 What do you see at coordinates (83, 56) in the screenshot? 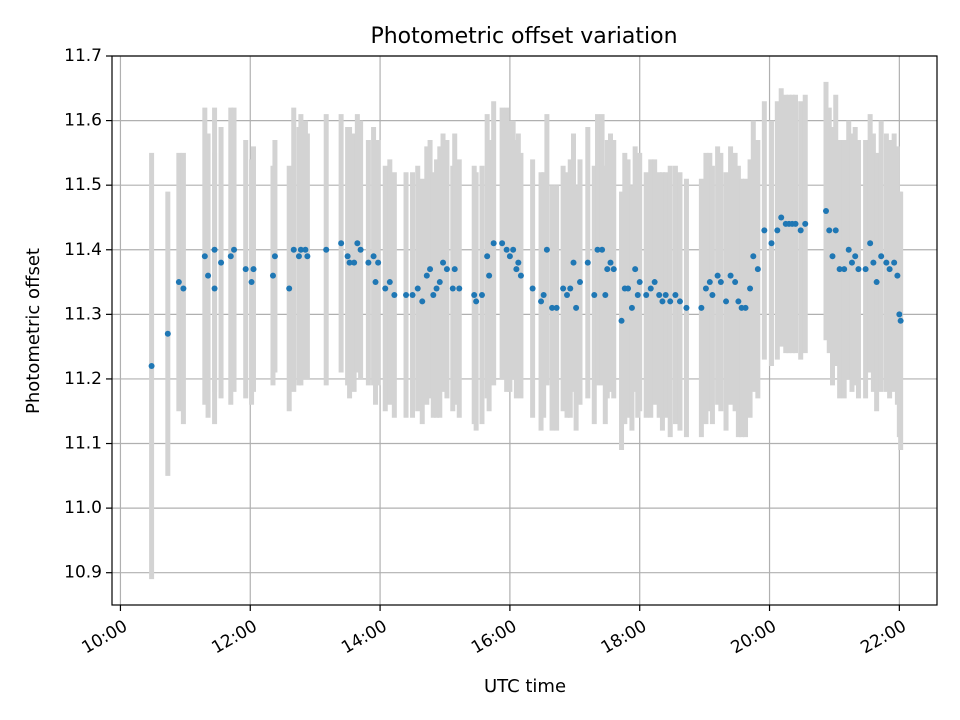
I see `y-tick-label: 11.7` at bounding box center [83, 56].